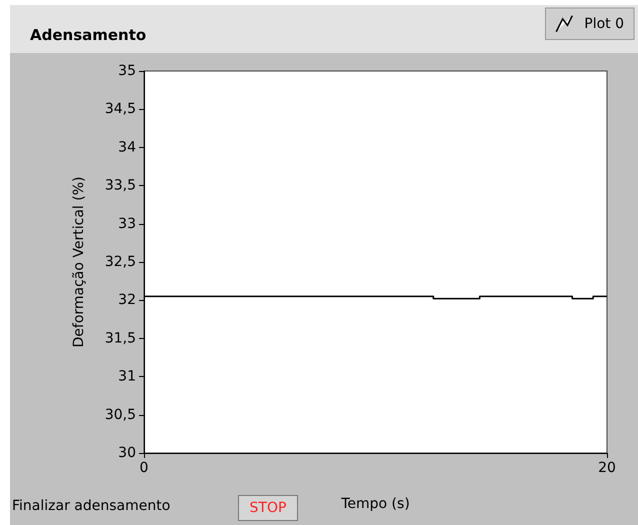  What do you see at coordinates (120, 414) in the screenshot?
I see `y-tick-label: 30,5` at bounding box center [120, 414].